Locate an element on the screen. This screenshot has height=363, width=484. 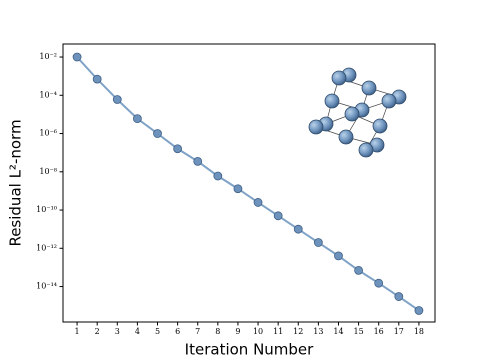
y-tick-label: 10⁻¹⁴ is located at coordinates (46, 286).